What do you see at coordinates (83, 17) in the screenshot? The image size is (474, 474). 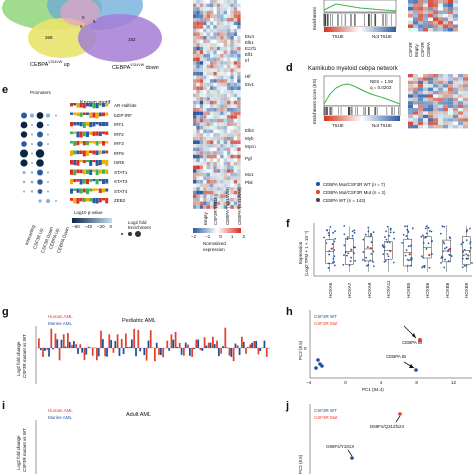 I see `venn-count-0a: 0` at bounding box center [83, 17].